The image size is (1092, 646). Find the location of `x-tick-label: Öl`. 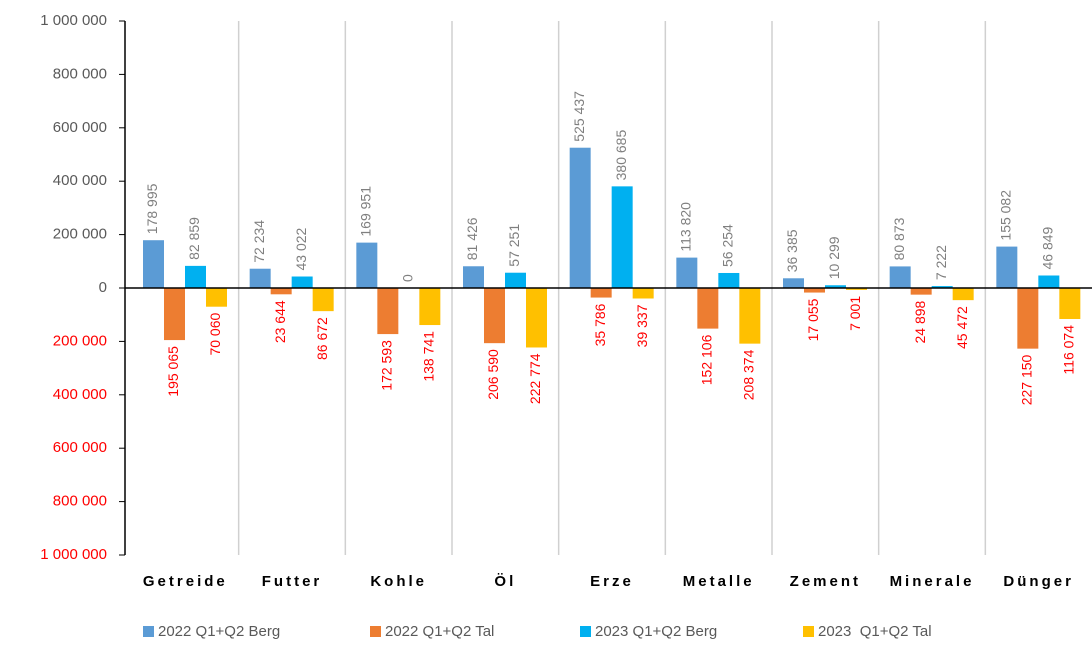

x-tick-label: Öl is located at coordinates (505, 581).